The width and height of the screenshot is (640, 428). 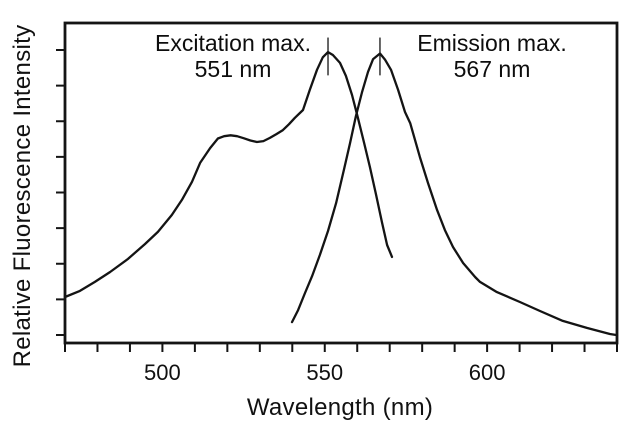 I want to click on x-axis-title: Wavelength (nm), so click(x=340, y=407).